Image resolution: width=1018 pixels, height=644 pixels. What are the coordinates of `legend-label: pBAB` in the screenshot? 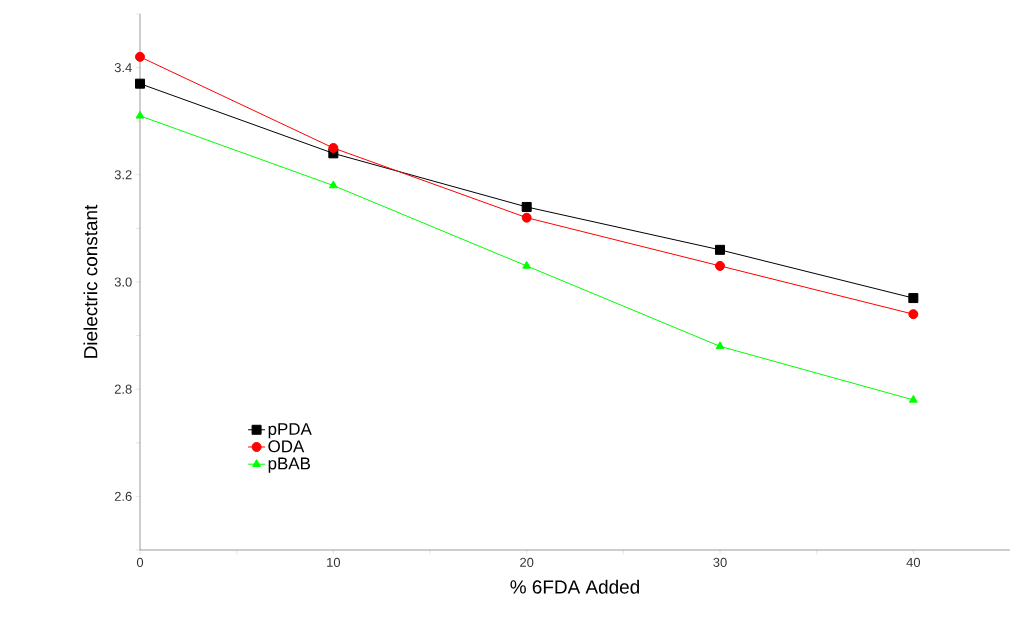 It's located at (289, 465).